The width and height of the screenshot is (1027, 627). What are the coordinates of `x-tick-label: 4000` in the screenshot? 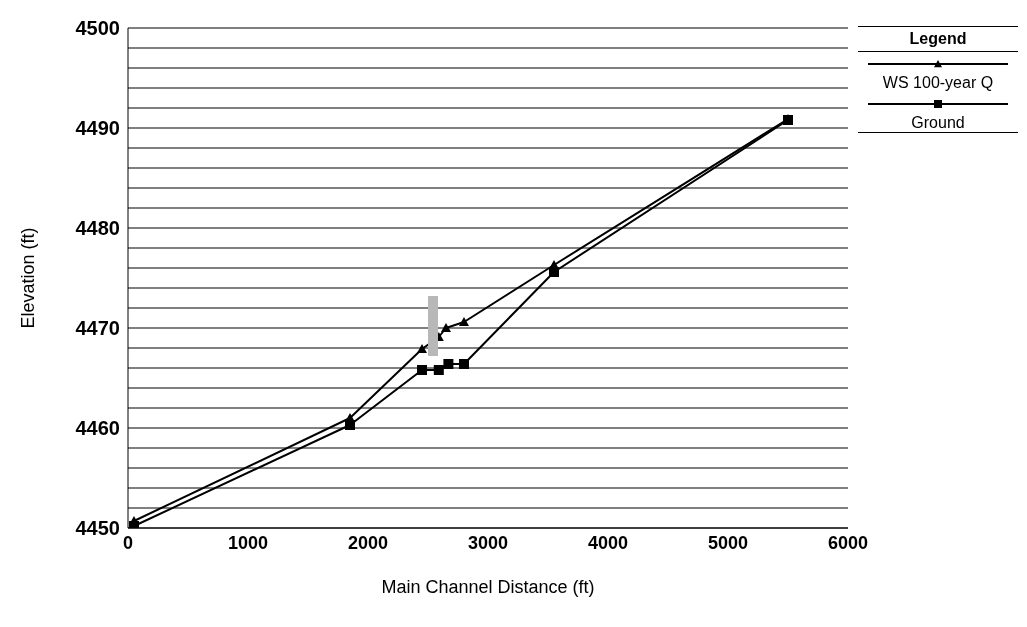 It's located at (608, 542).